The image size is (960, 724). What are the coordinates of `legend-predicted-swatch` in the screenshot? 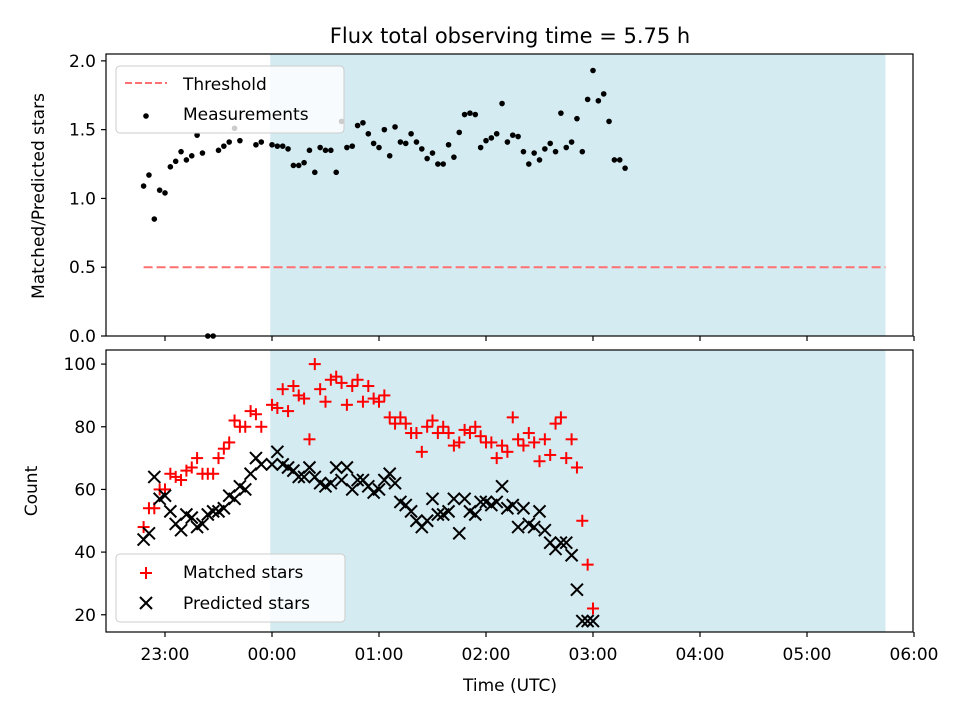 It's located at (146, 603).